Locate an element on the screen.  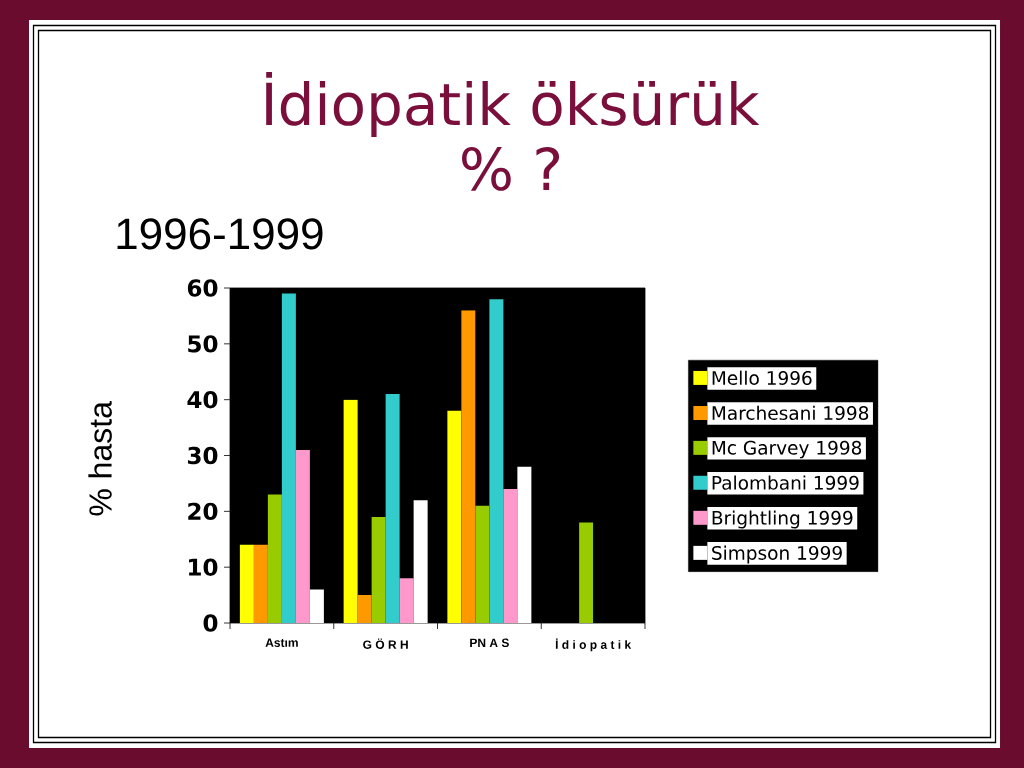
legend-label: Marchesani 1998 is located at coordinates (790, 413).